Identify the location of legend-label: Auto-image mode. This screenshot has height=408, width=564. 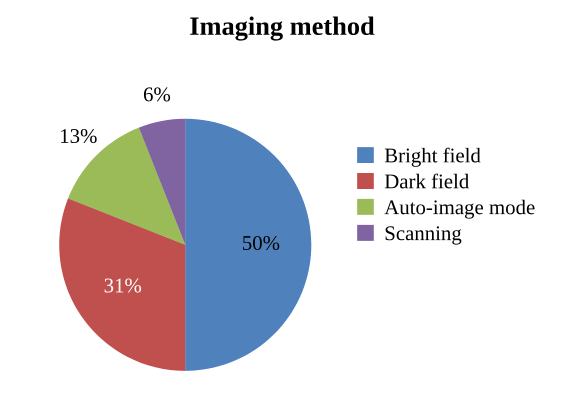
(459, 209).